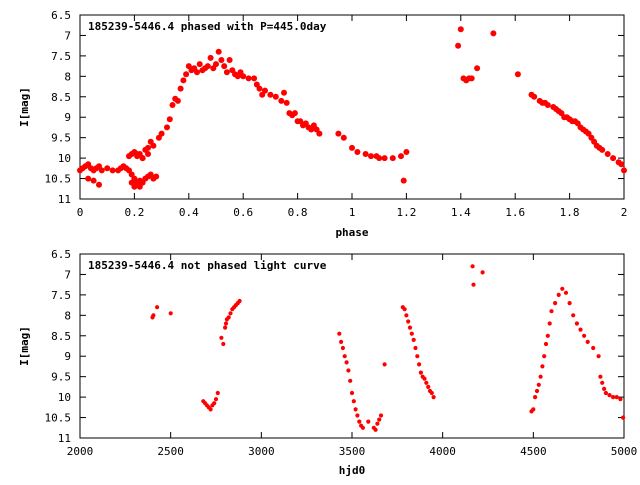 This screenshot has width=640, height=485. Describe the element at coordinates (533, 451) in the screenshot. I see `x-tick-label: 4500` at that location.